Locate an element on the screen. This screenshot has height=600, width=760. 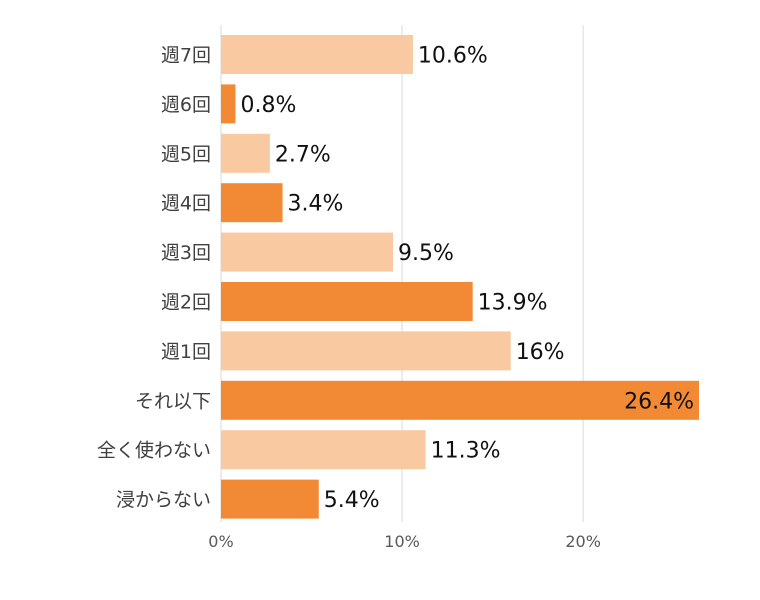
data-label: 5.4% is located at coordinates (352, 500).